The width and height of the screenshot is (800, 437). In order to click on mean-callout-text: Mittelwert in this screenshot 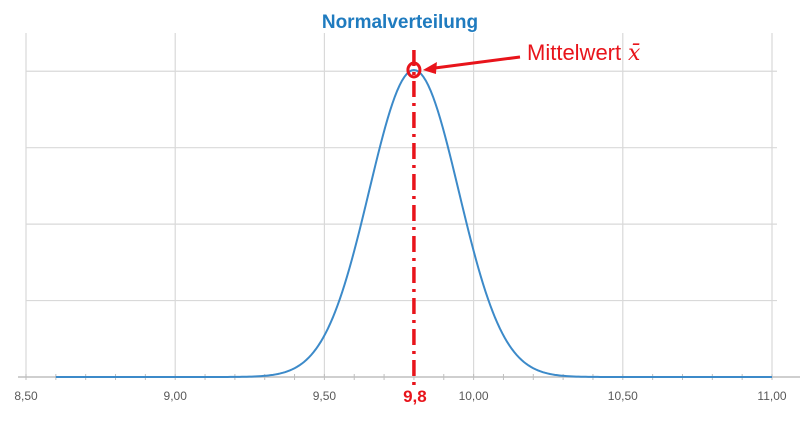, I will do `click(574, 52)`.